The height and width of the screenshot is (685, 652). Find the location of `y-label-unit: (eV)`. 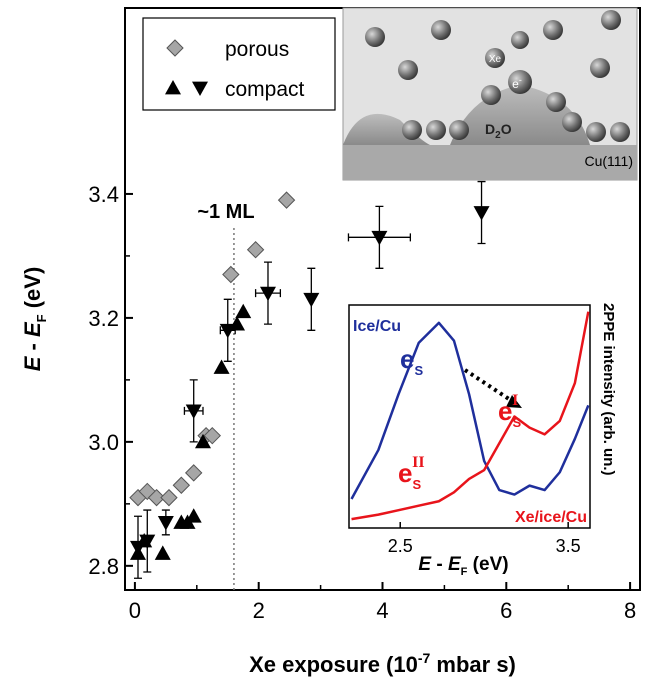

y-label-unit: (eV) is located at coordinates (32, 291).